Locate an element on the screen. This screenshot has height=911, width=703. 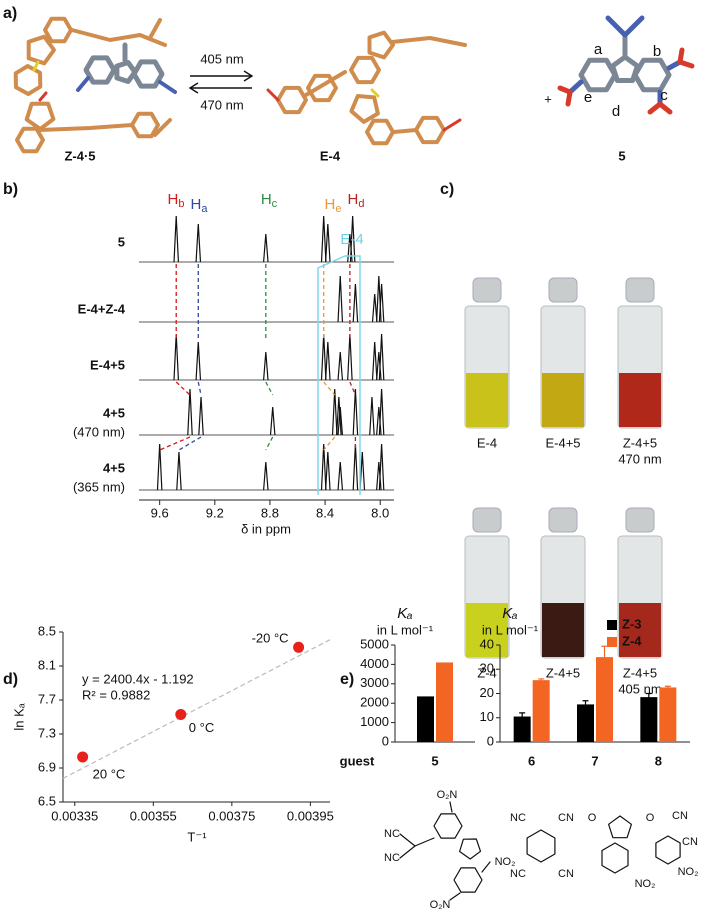
trendline is located at coordinates (196, 709).